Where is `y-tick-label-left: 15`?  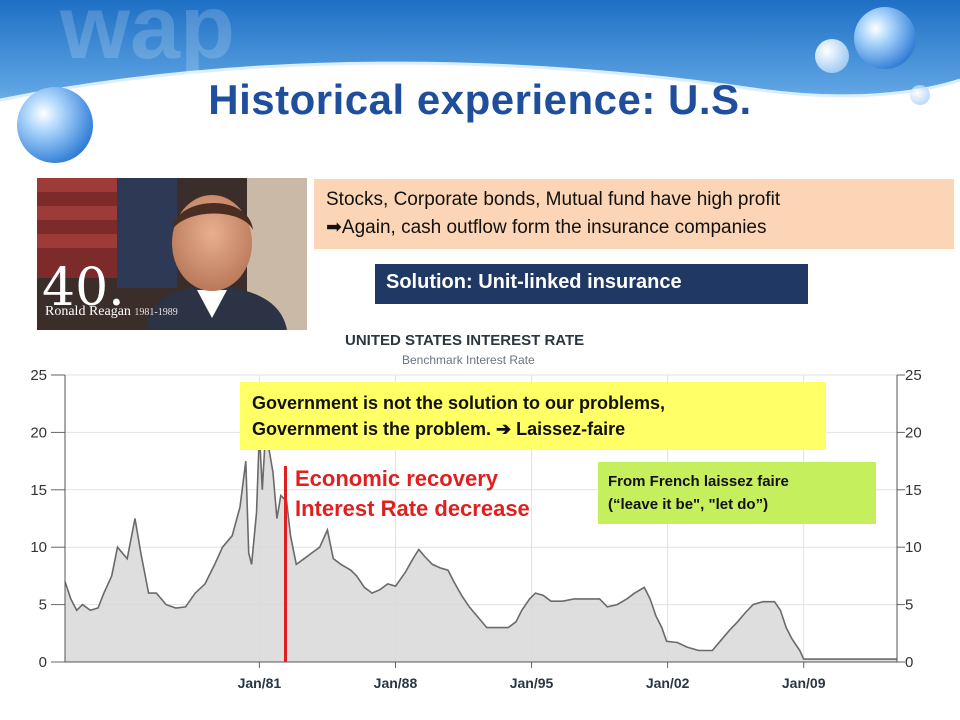 y-tick-label-left: 15 is located at coordinates (38, 490).